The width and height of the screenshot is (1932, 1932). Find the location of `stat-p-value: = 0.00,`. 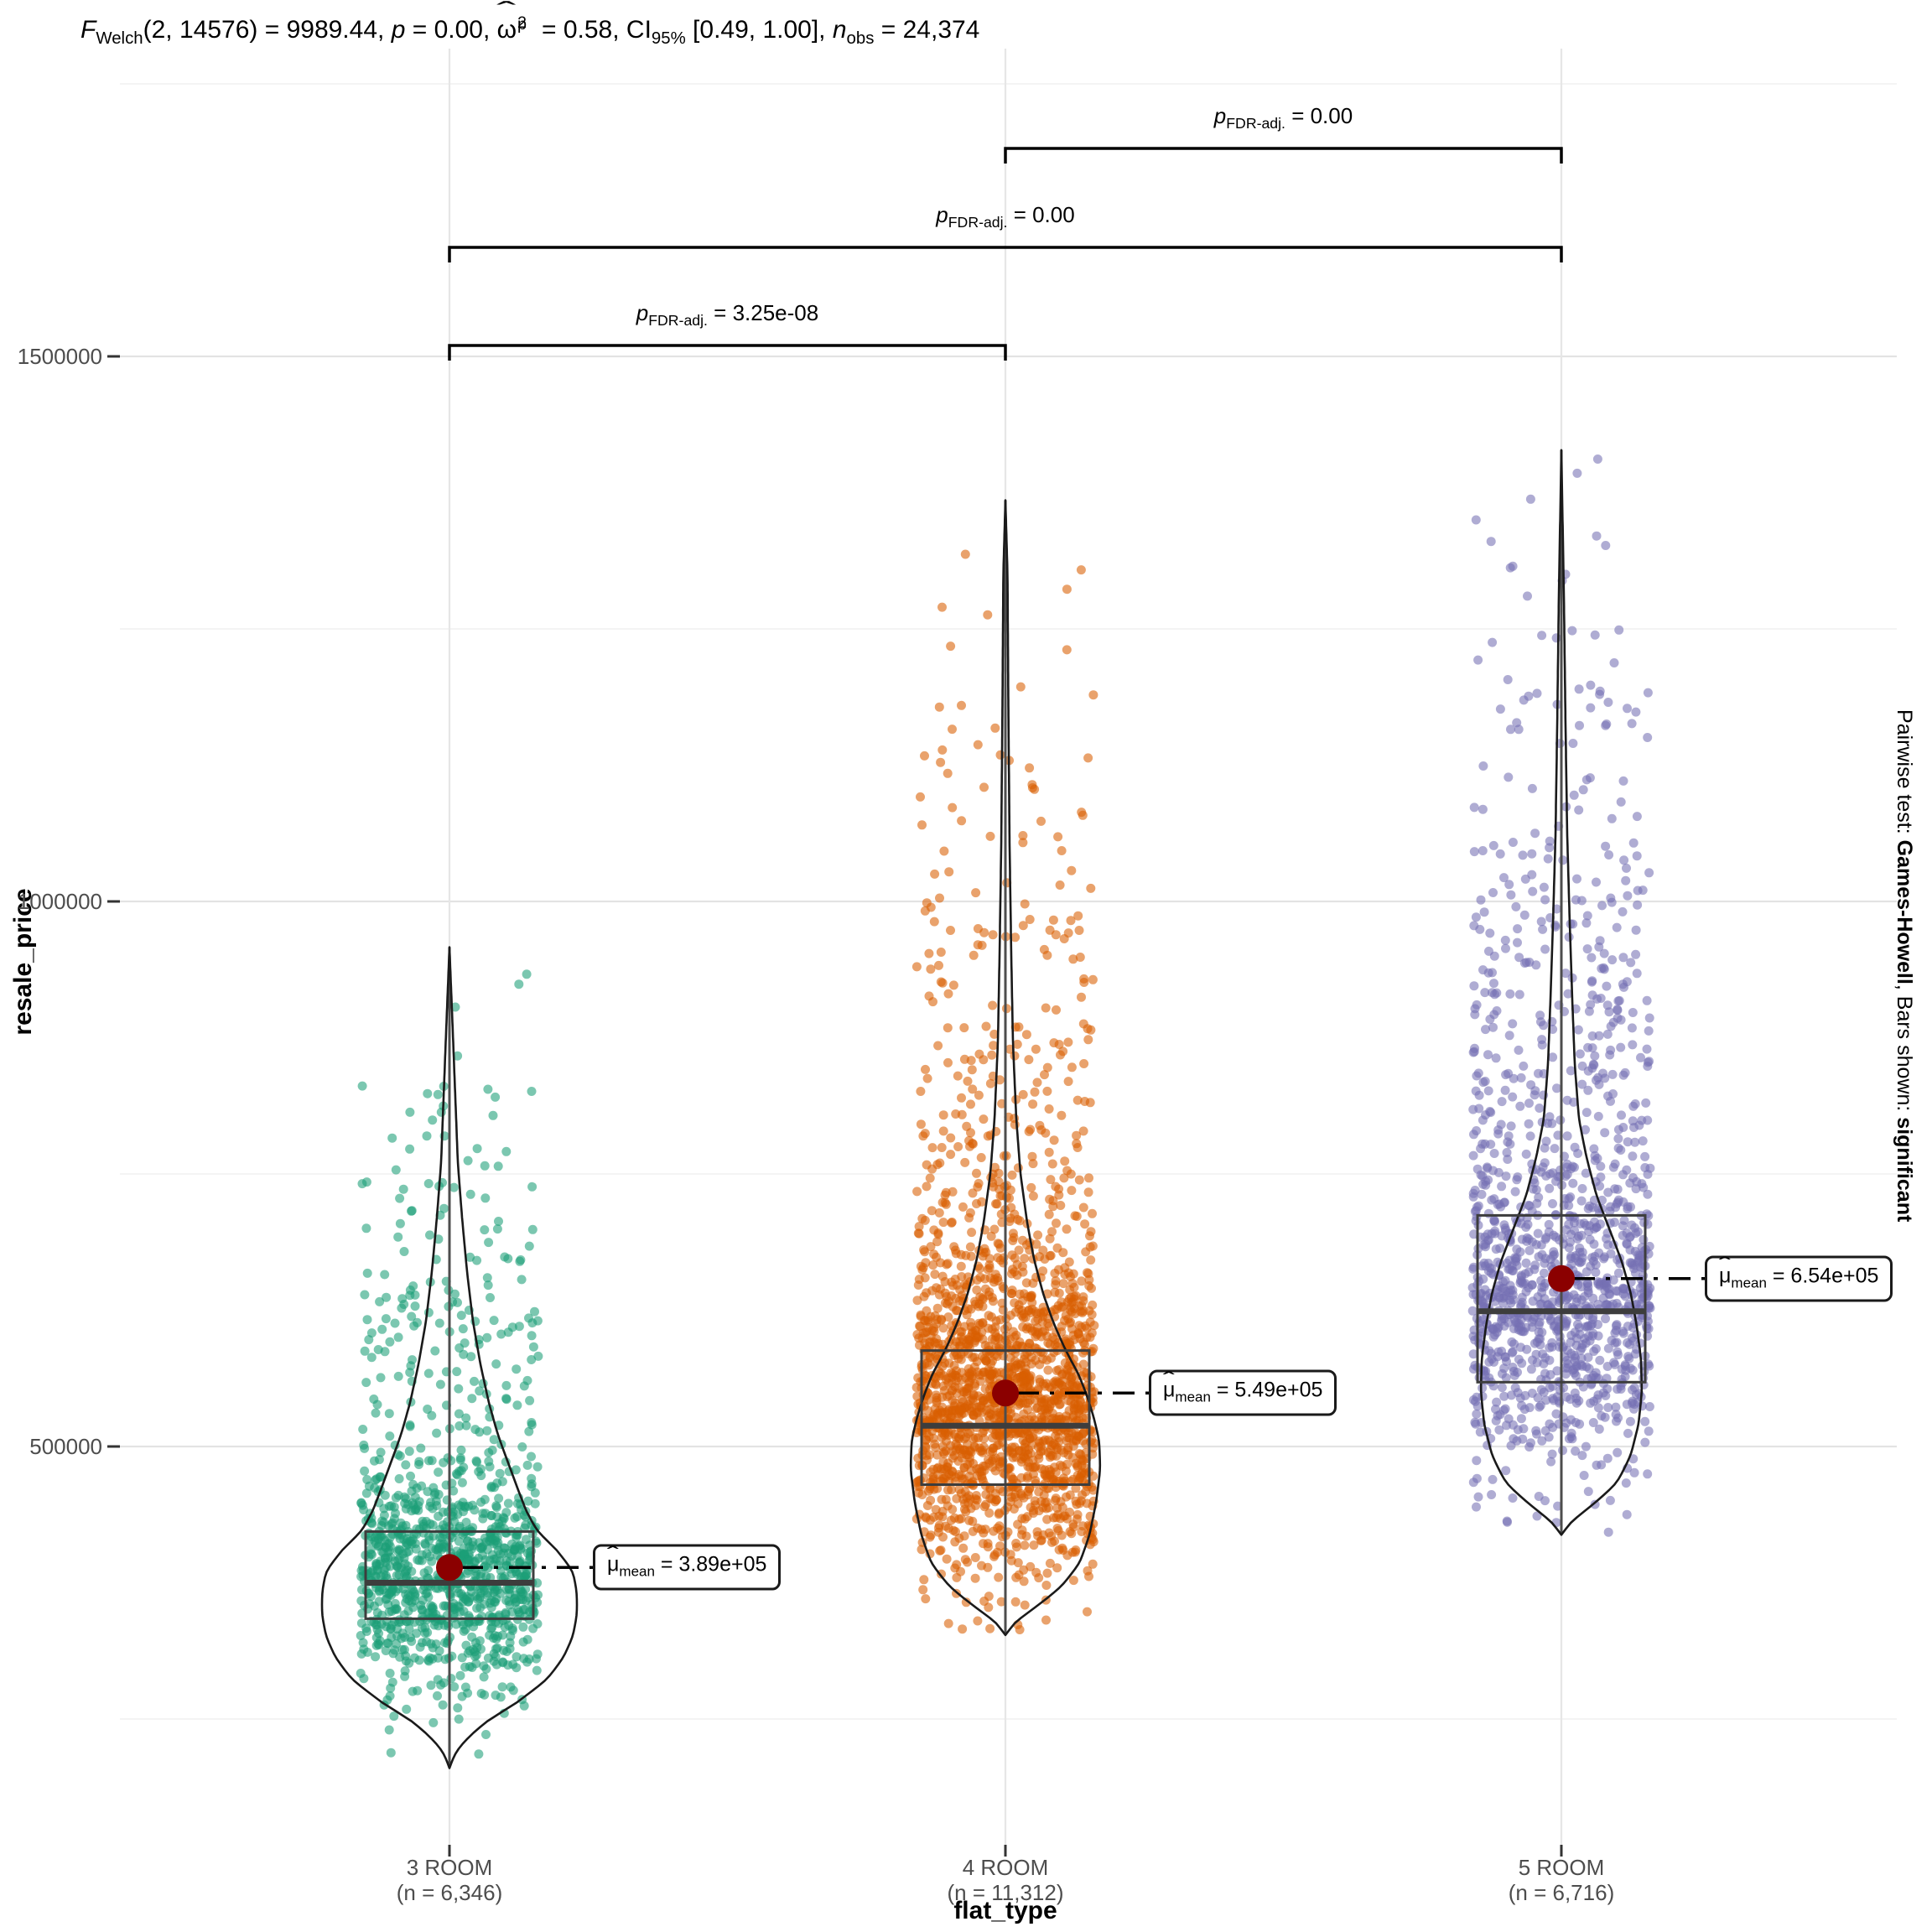

stat-p-value: = 0.00, is located at coordinates (451, 30).